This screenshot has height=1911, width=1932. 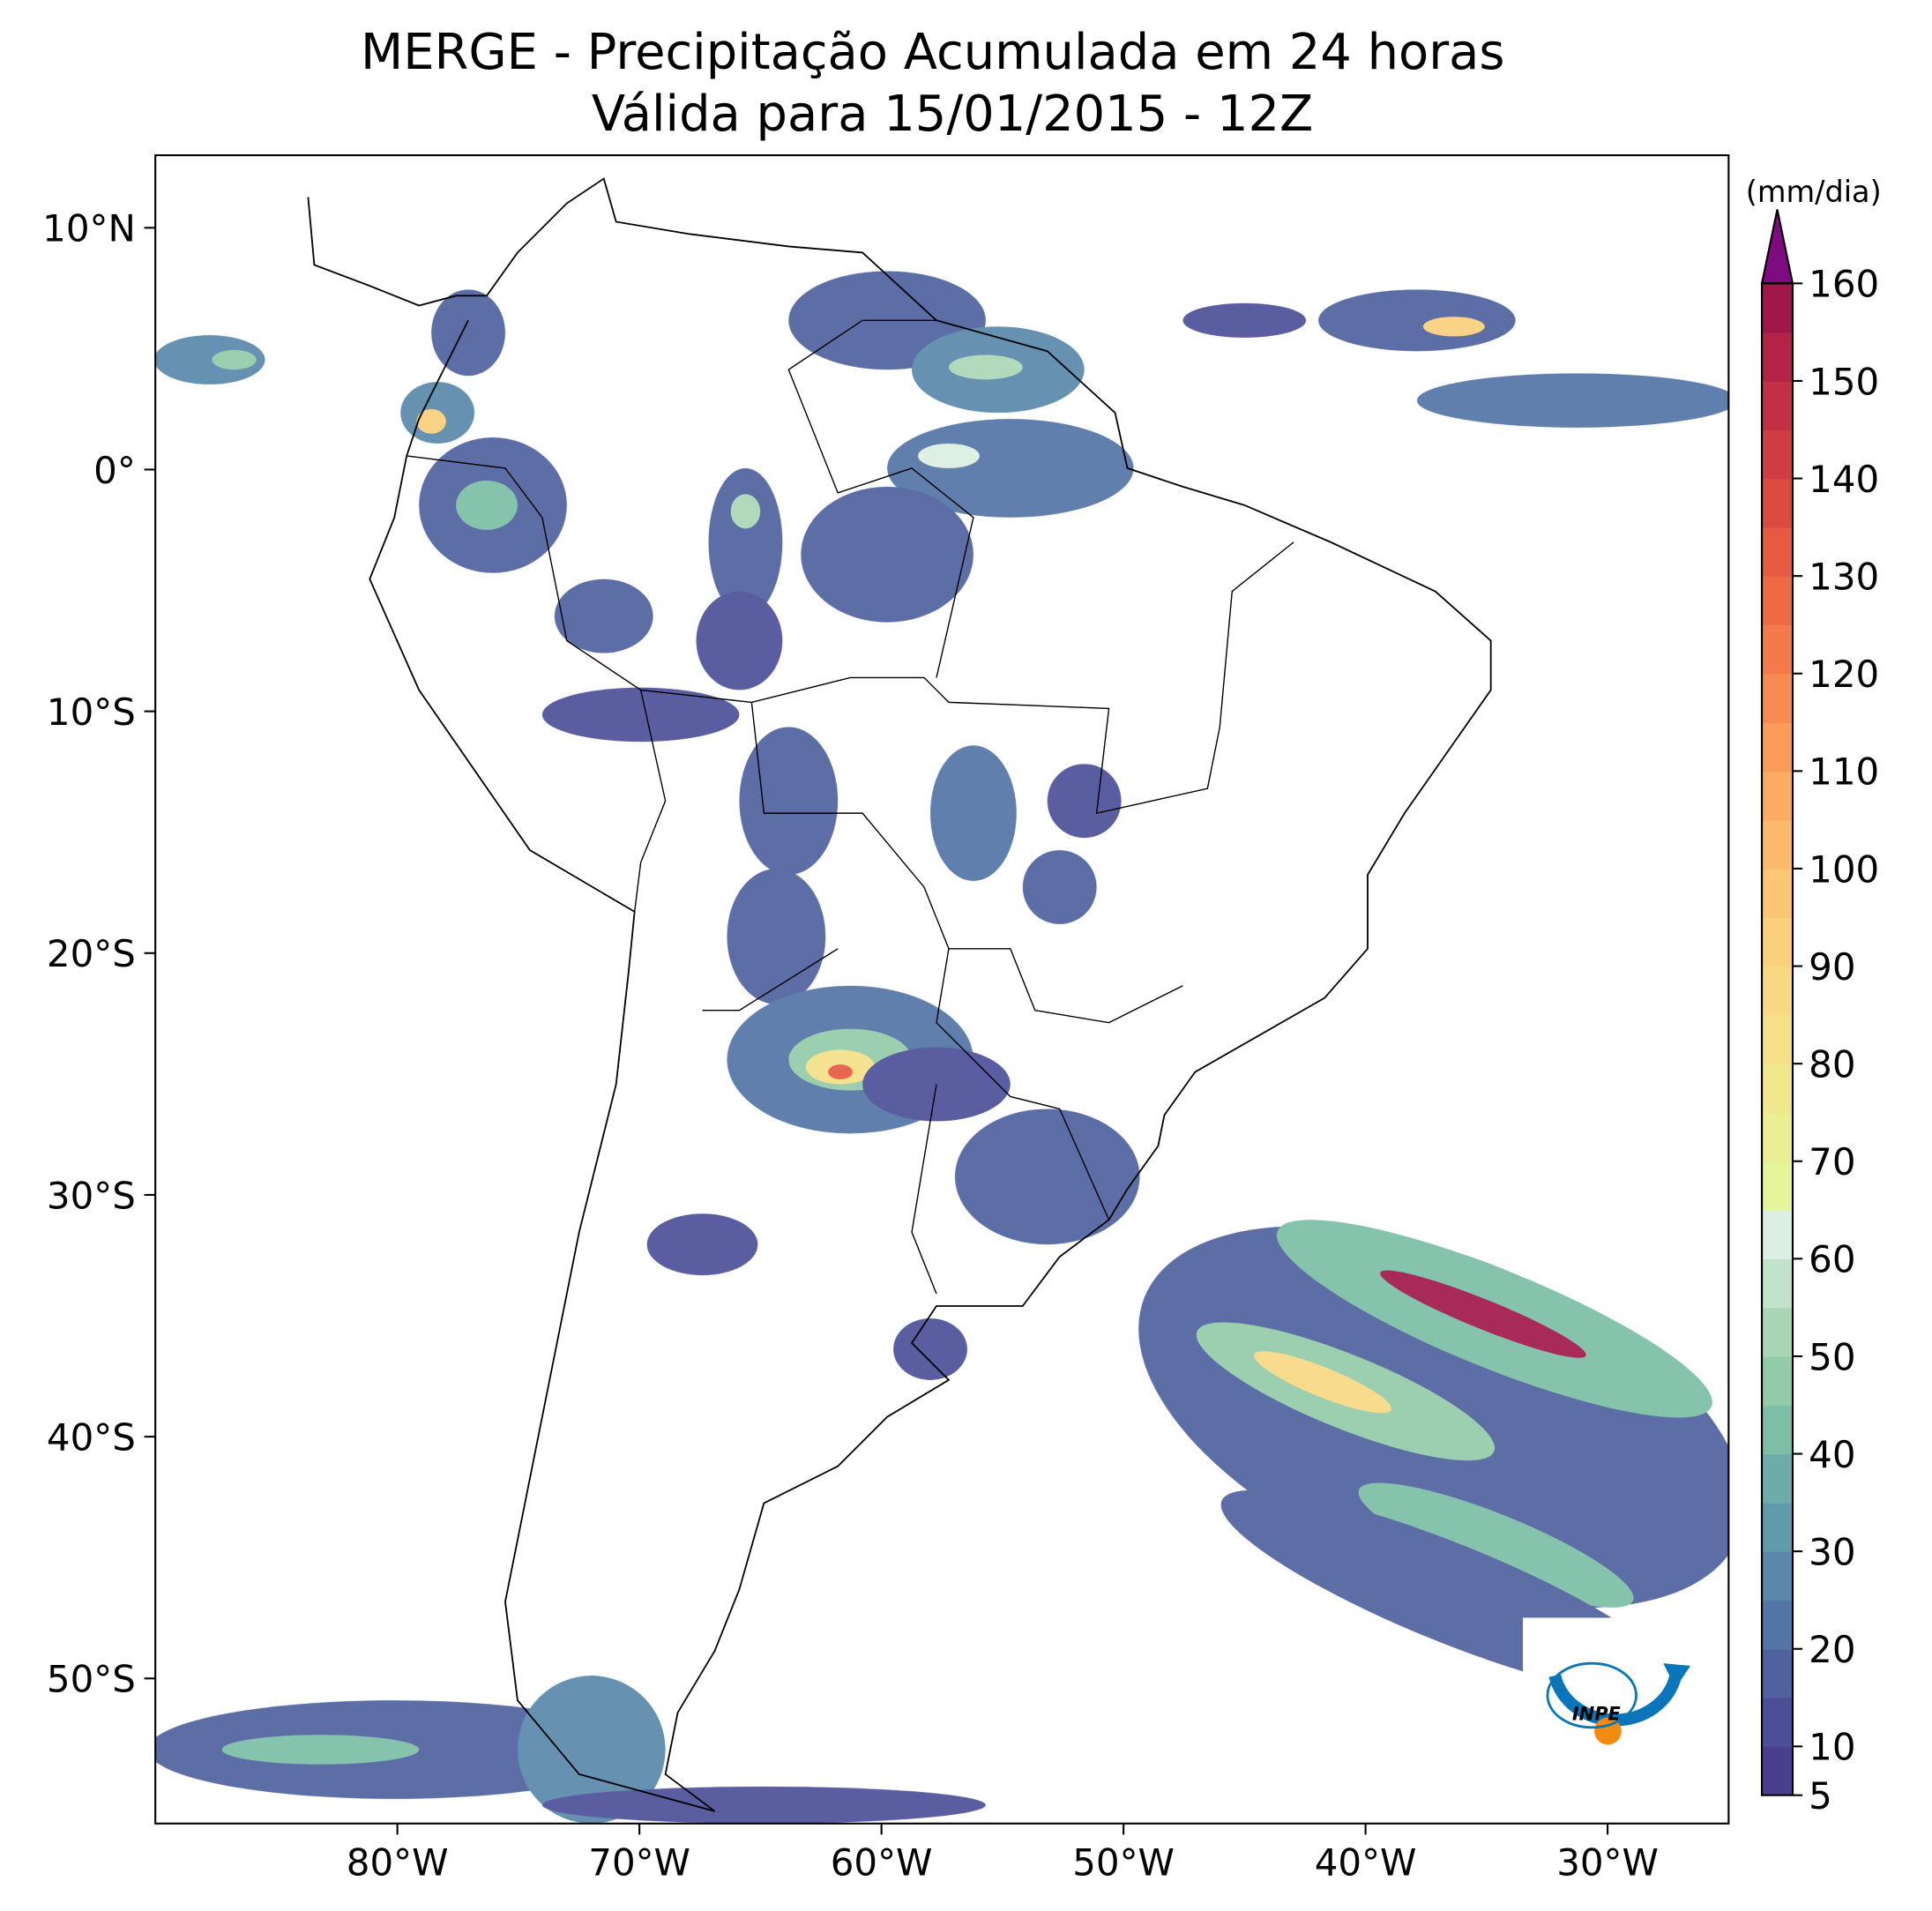 I want to click on logo: INPE, so click(x=1617, y=1681).